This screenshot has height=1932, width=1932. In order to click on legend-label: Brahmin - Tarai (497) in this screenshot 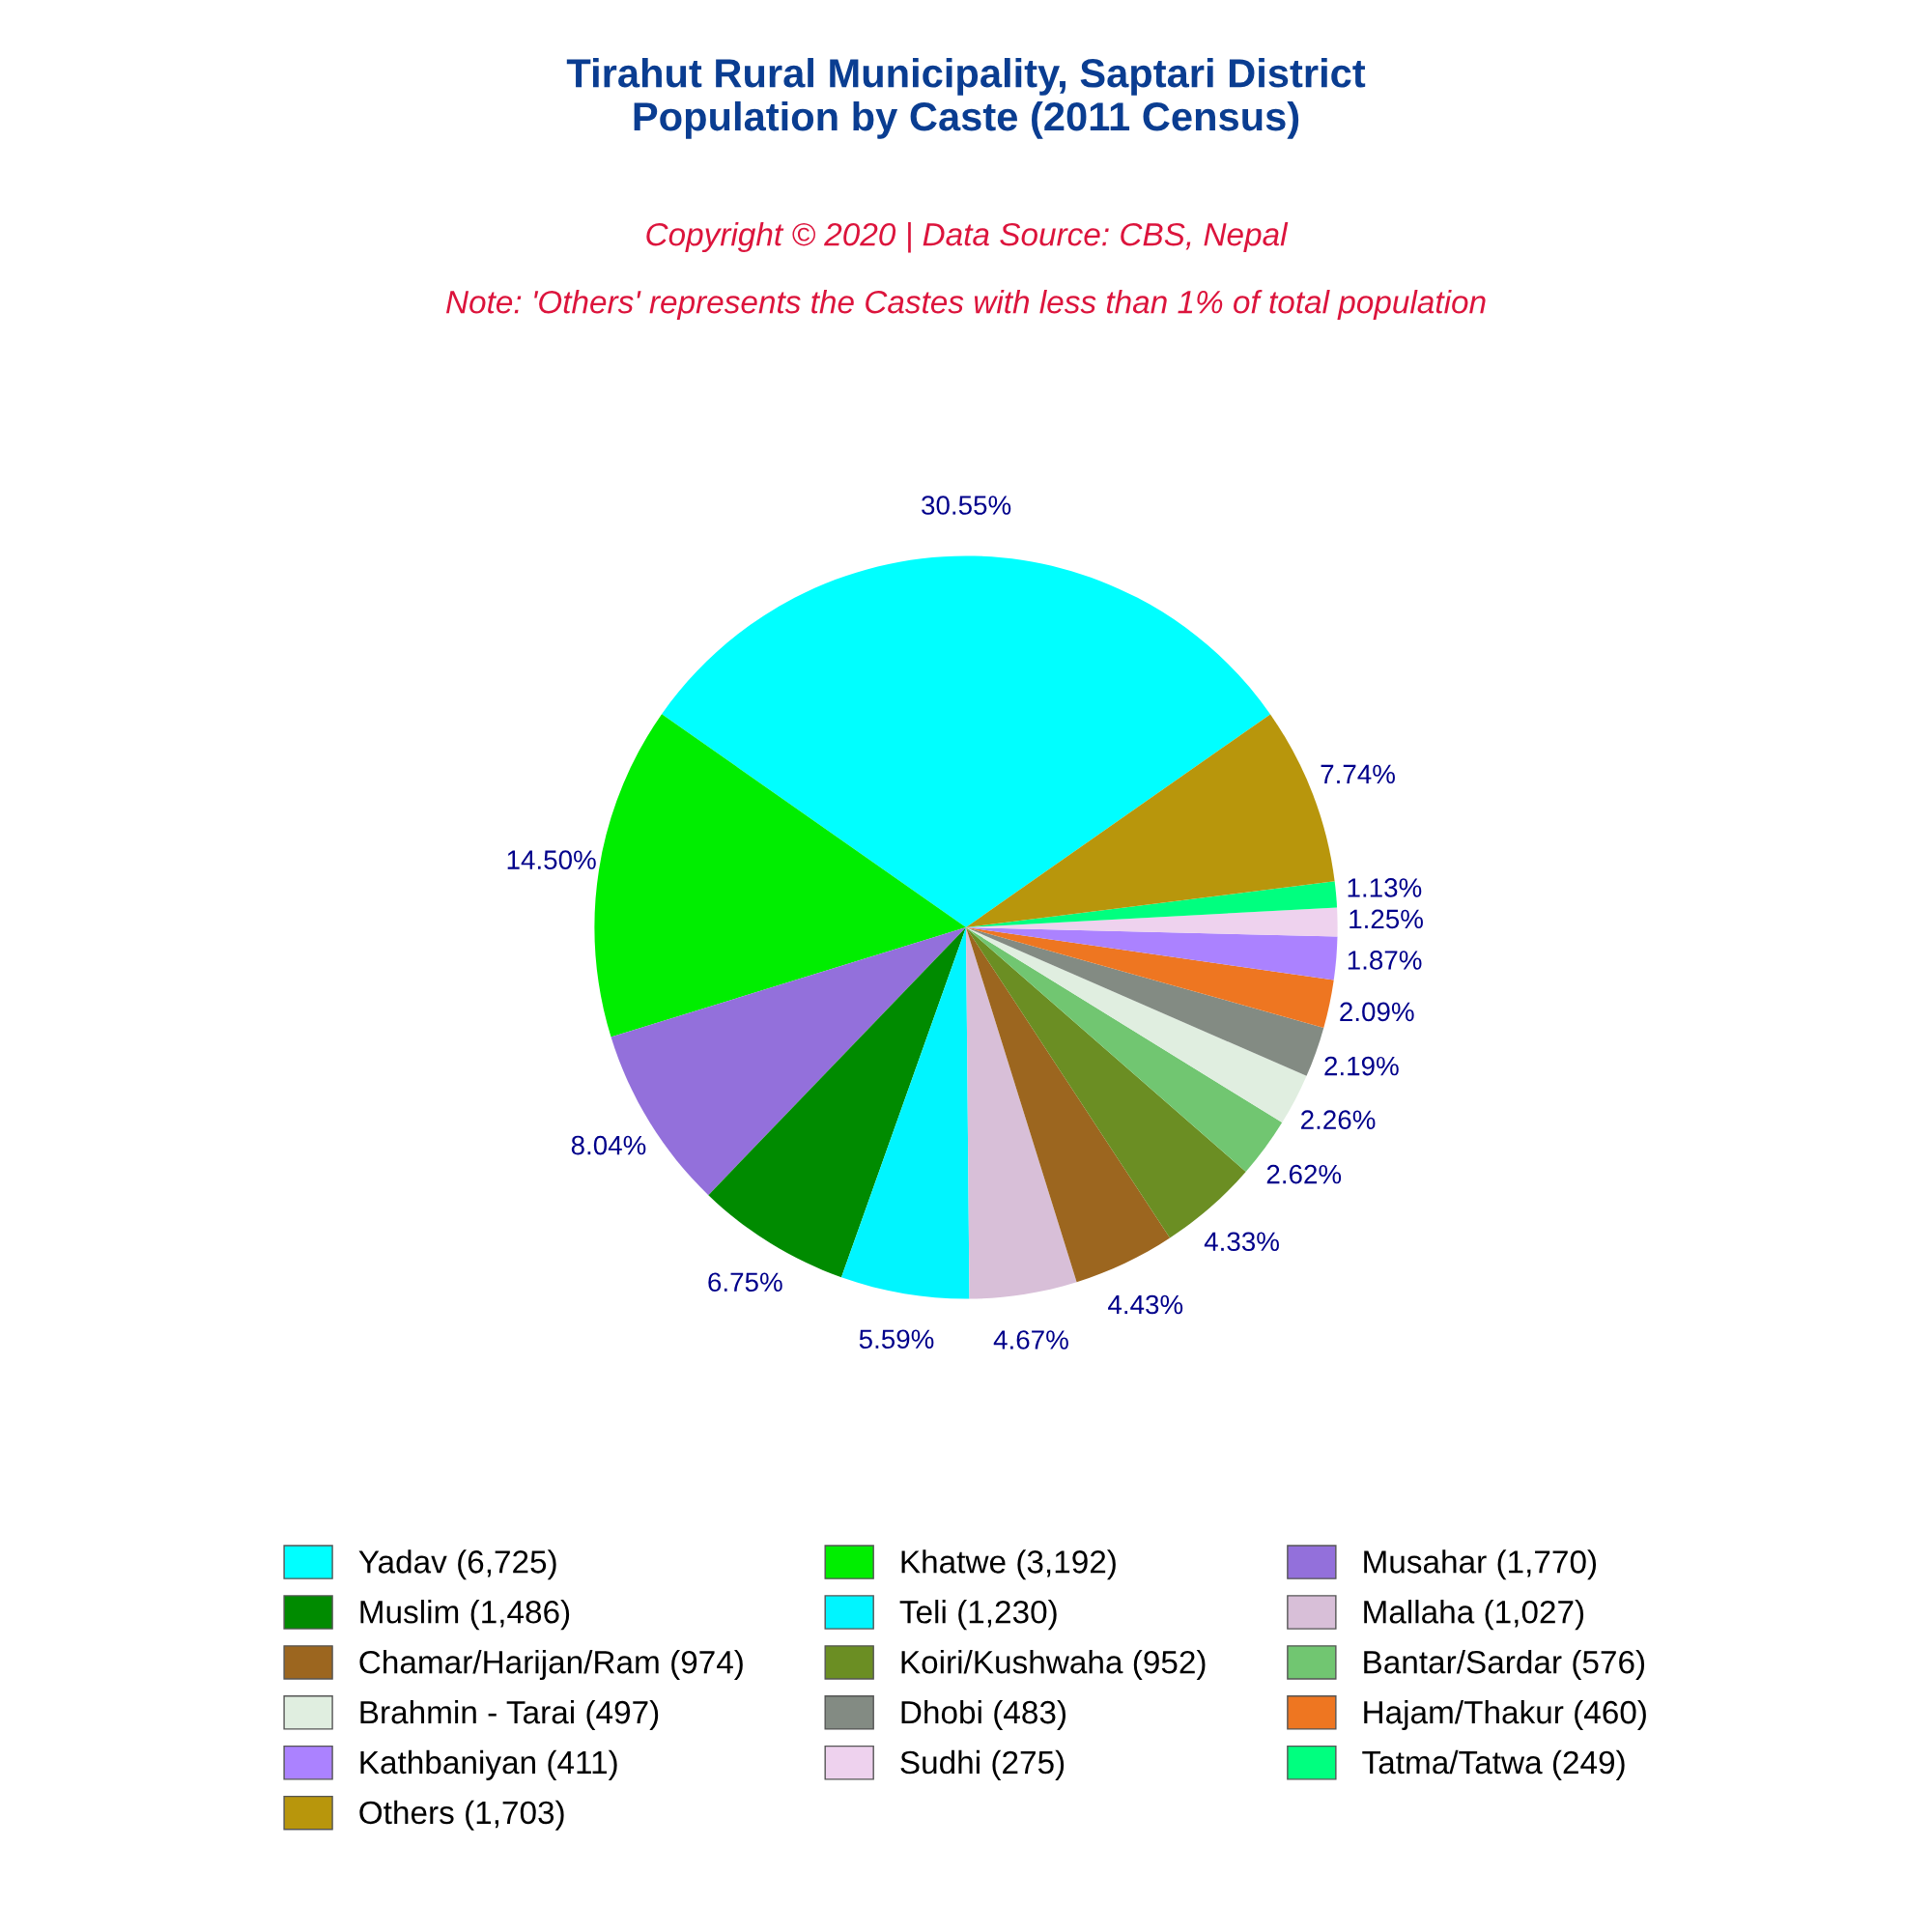, I will do `click(510, 1714)`.